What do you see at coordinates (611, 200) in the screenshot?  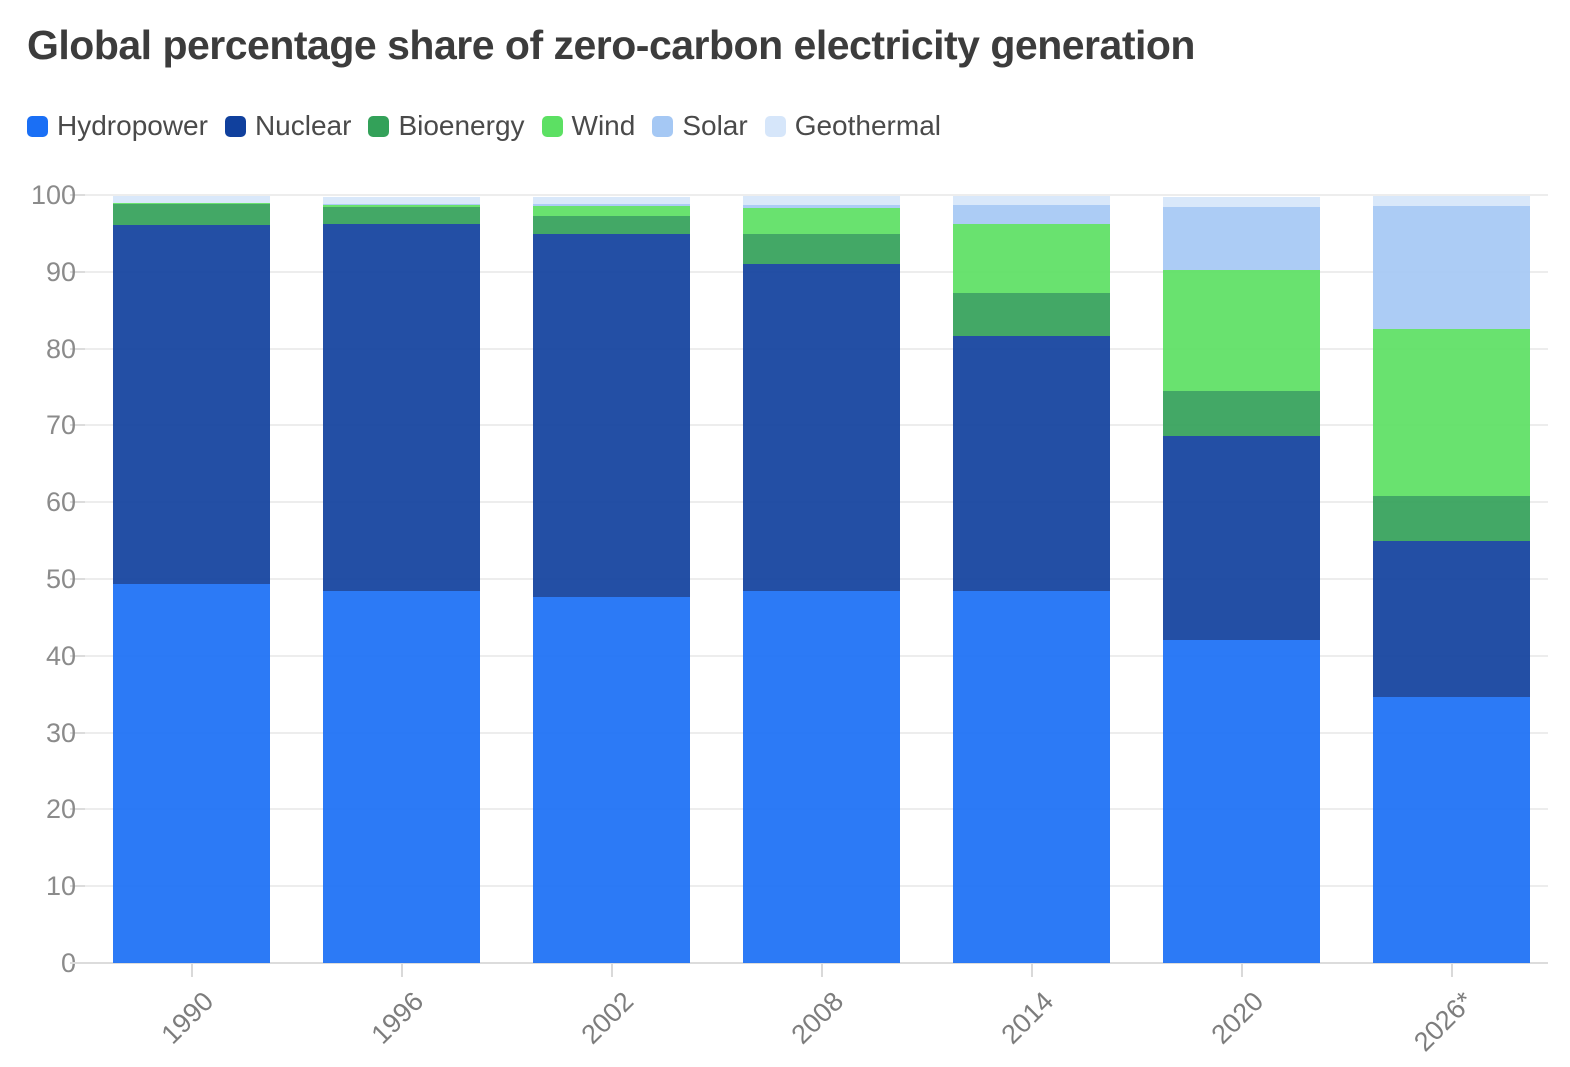 I see `bar-segment-2002-geothermal` at bounding box center [611, 200].